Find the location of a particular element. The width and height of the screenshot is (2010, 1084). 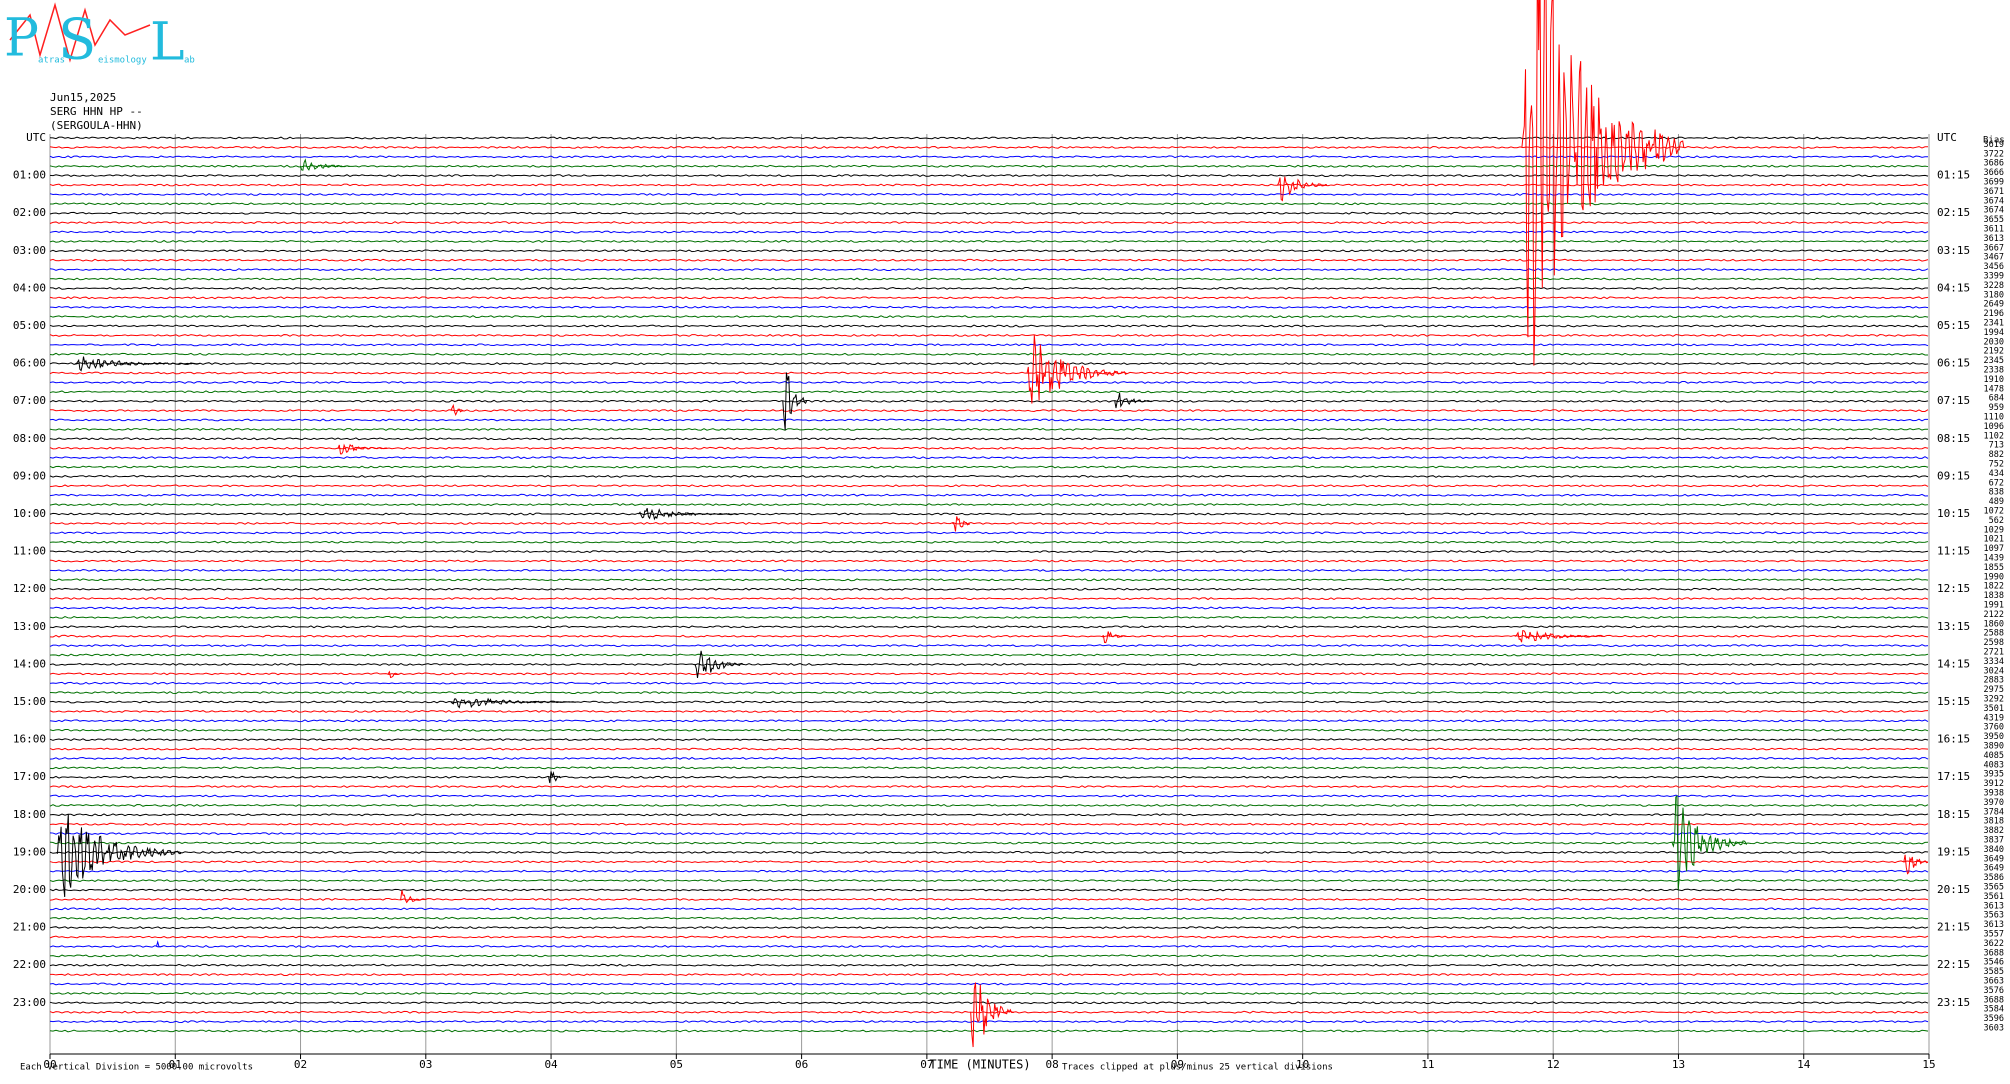

left-hour-label: 17:00 is located at coordinates (29, 776).